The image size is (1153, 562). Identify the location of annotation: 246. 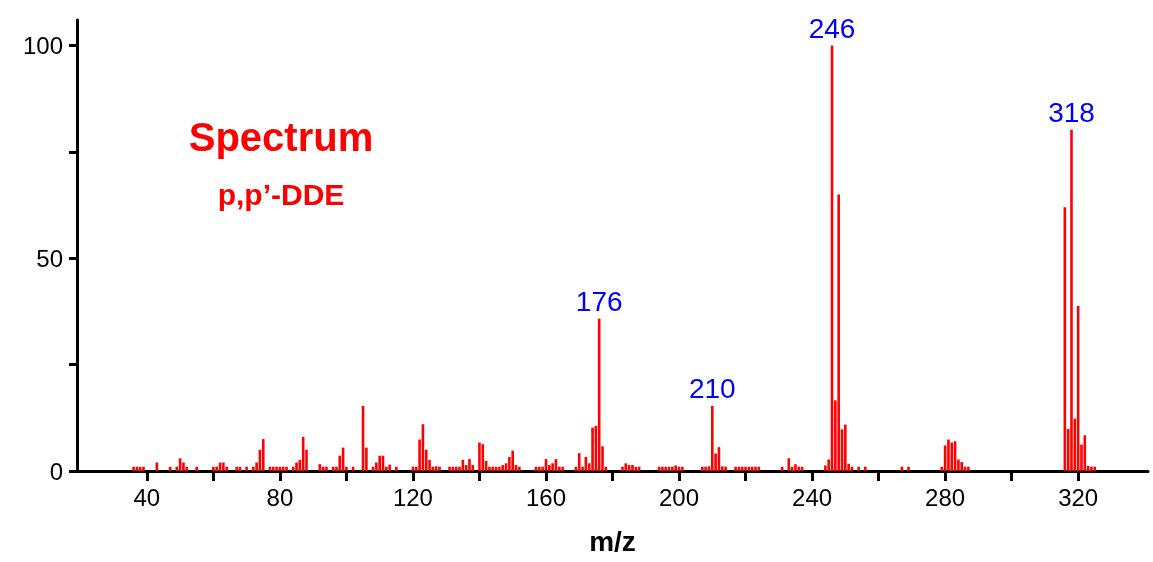
(832, 29).